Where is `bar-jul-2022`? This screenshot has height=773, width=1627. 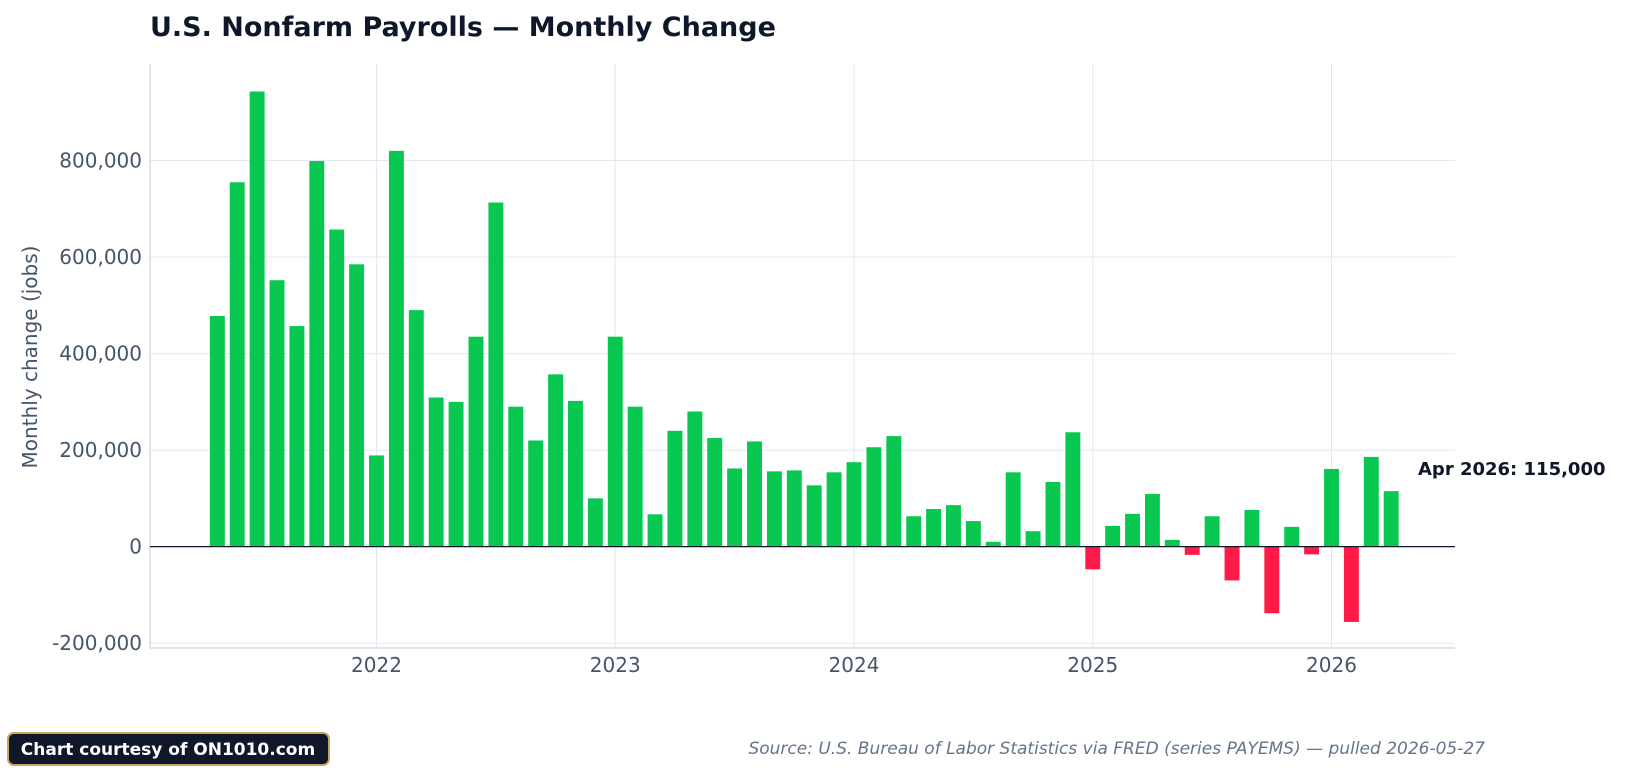 bar-jul-2022 is located at coordinates (496, 374).